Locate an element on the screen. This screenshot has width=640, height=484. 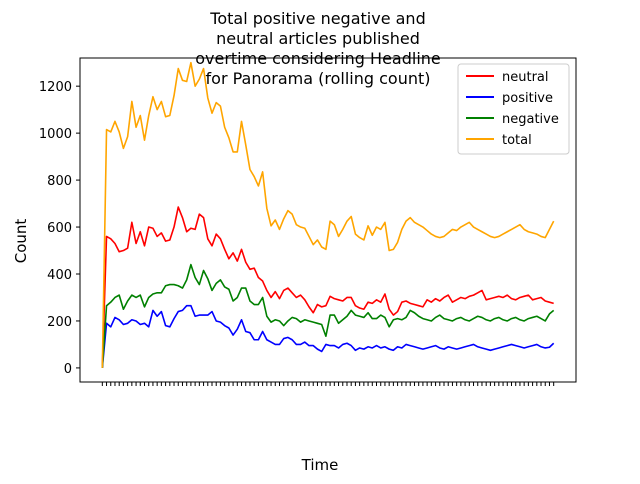
y-tick-label: 1200 is located at coordinates (55, 87).